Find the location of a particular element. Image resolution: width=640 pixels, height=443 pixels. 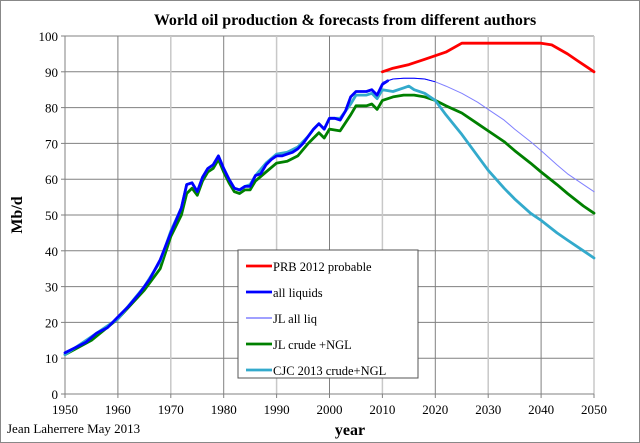

y-tick-label: 40 is located at coordinates (51, 251).